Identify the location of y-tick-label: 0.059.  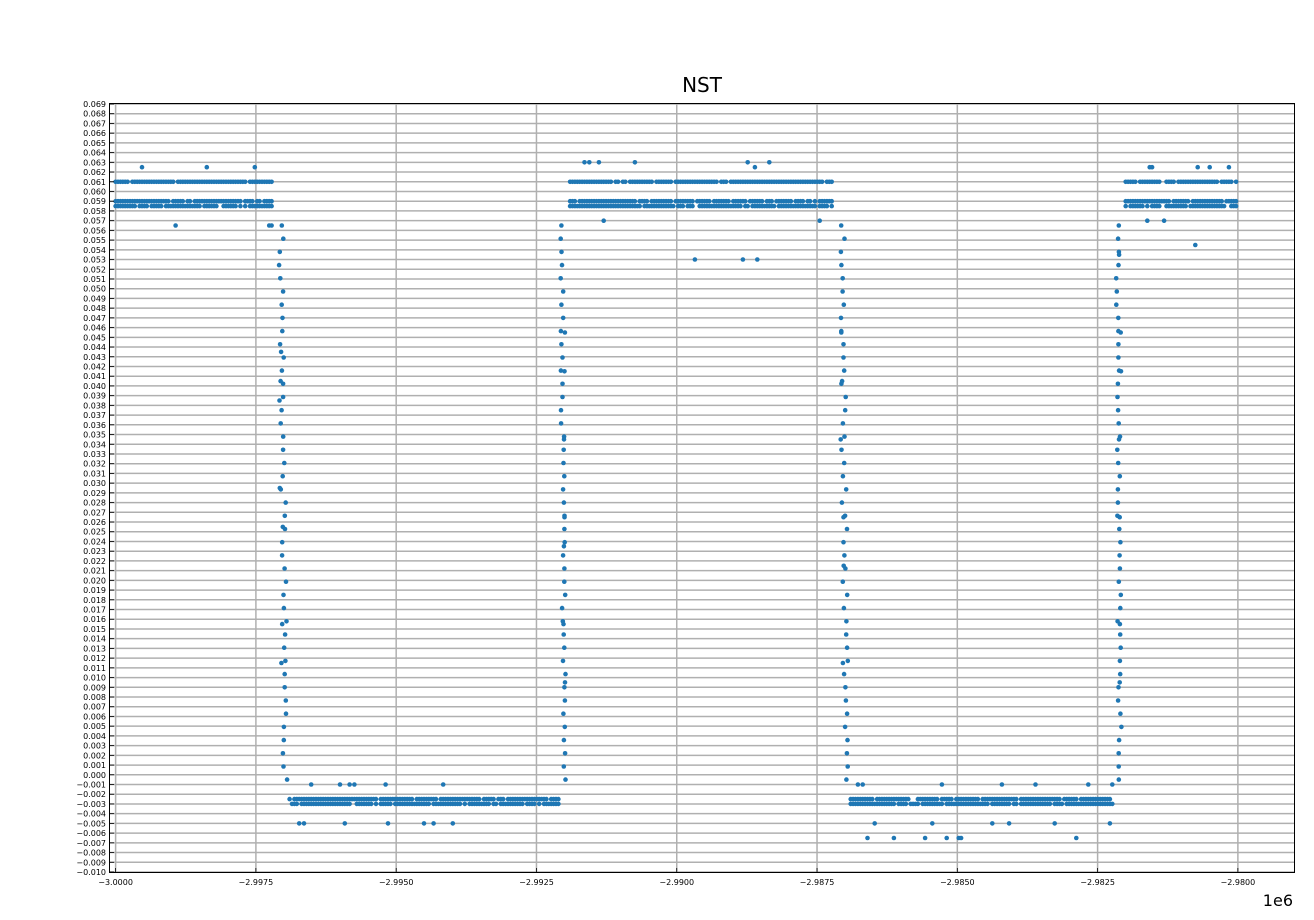
(94, 201).